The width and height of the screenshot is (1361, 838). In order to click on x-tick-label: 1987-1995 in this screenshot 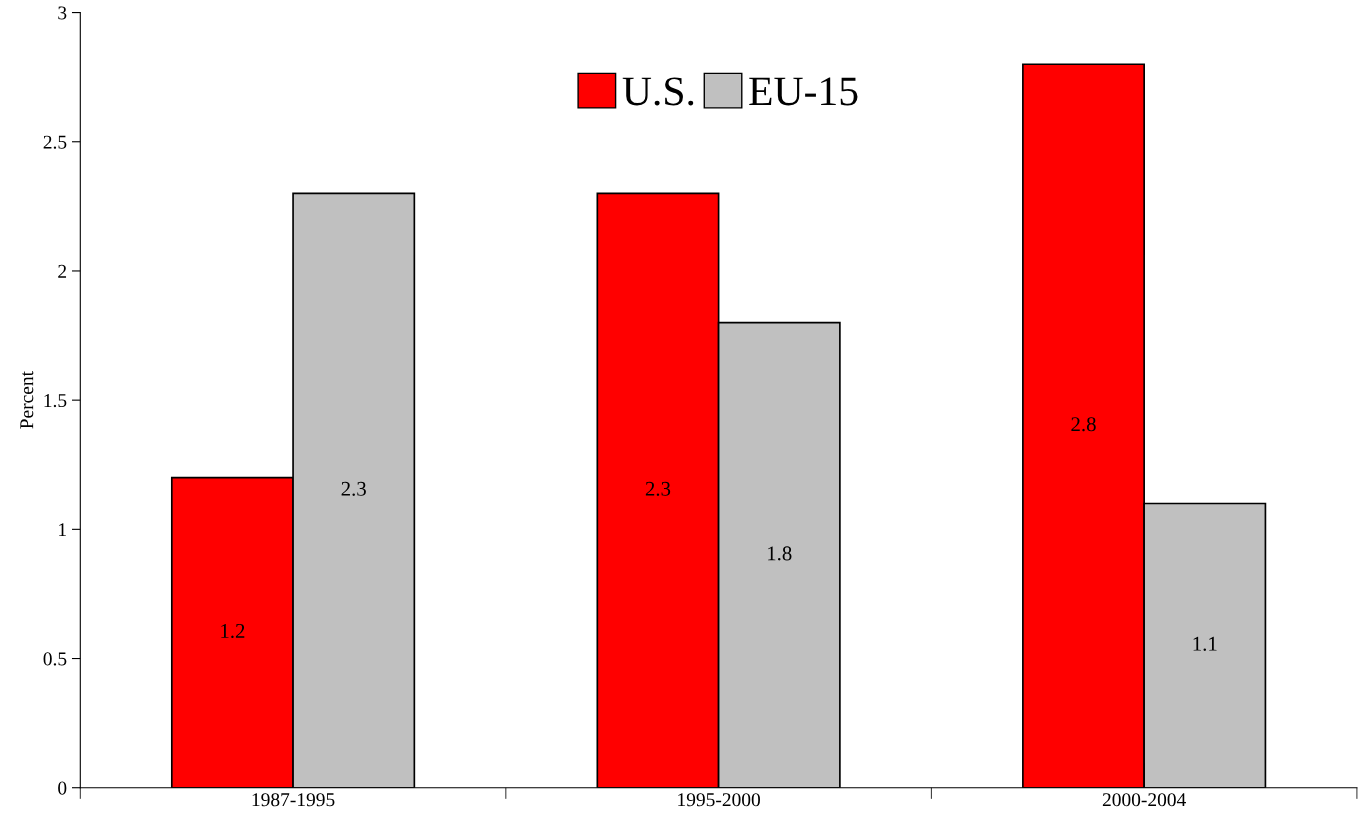, I will do `click(293, 800)`.